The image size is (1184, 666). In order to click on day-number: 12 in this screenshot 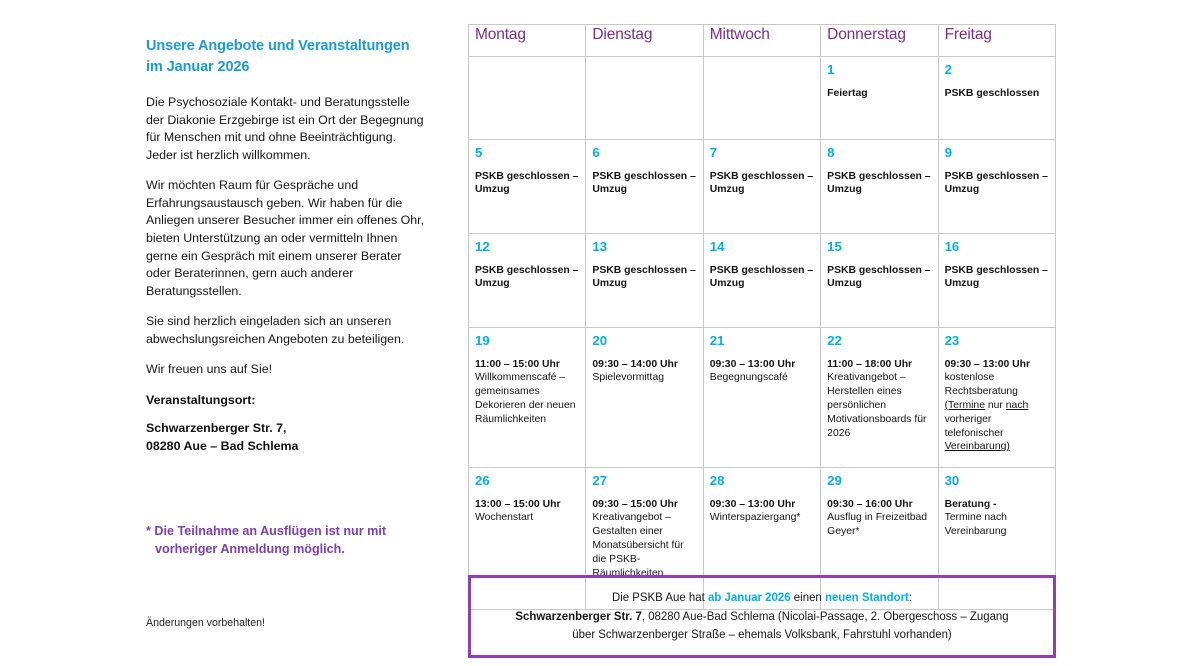, I will do `click(482, 246)`.